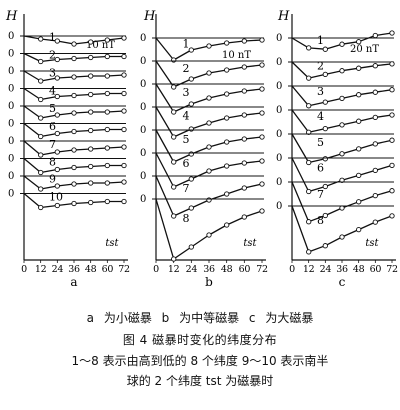 The width and height of the screenshot is (400, 410). What do you see at coordinates (143, 130) in the screenshot?
I see `panel-b-series-5-zero-label: 0` at bounding box center [143, 130].